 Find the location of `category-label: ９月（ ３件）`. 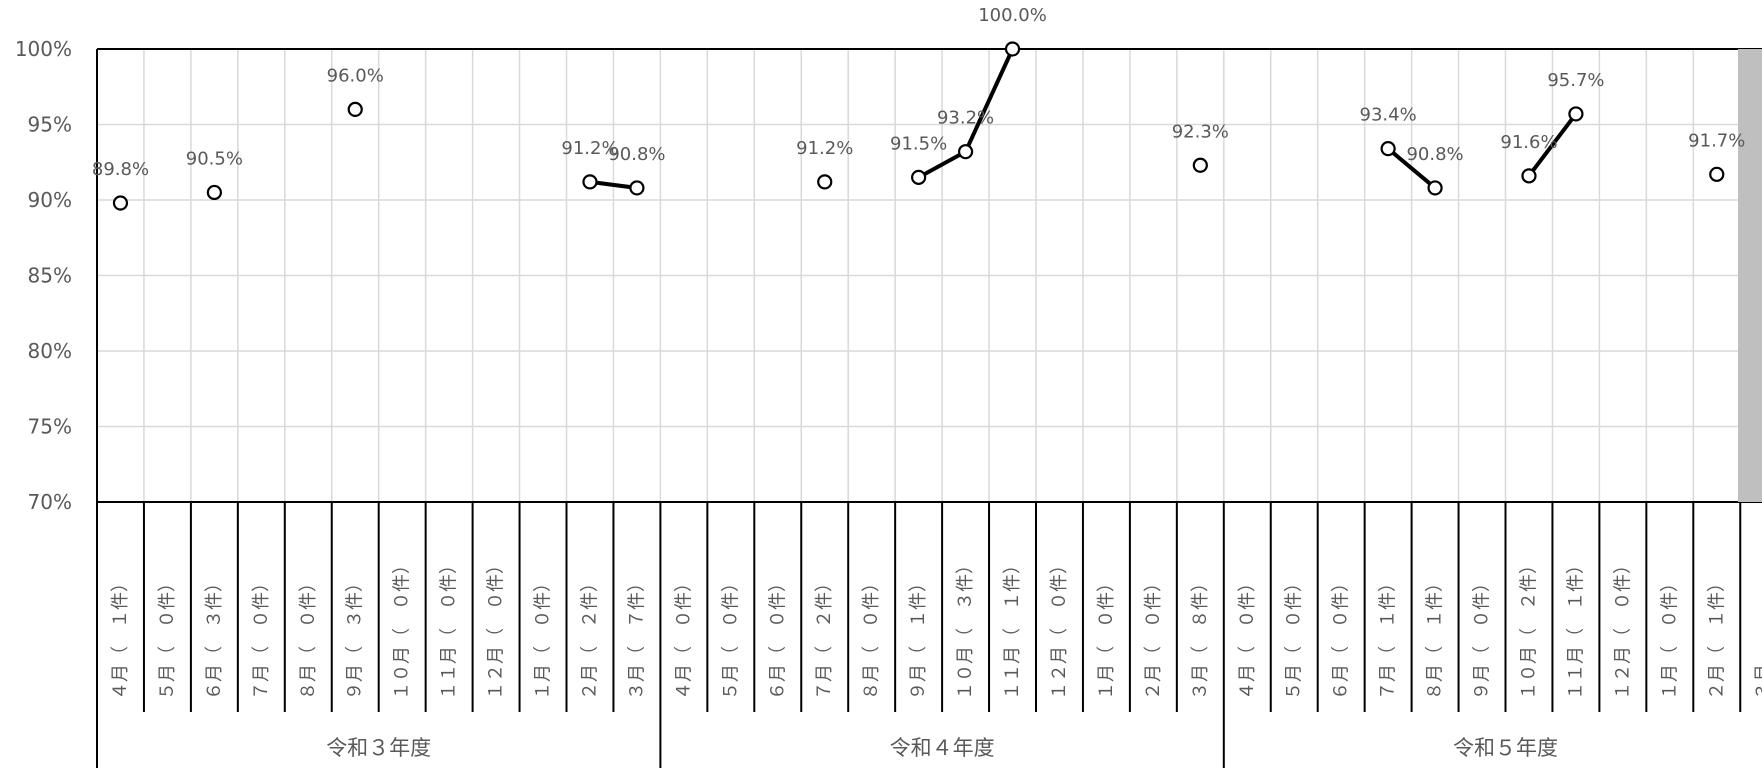

category-label: ９月（ ３件） is located at coordinates (355, 637).